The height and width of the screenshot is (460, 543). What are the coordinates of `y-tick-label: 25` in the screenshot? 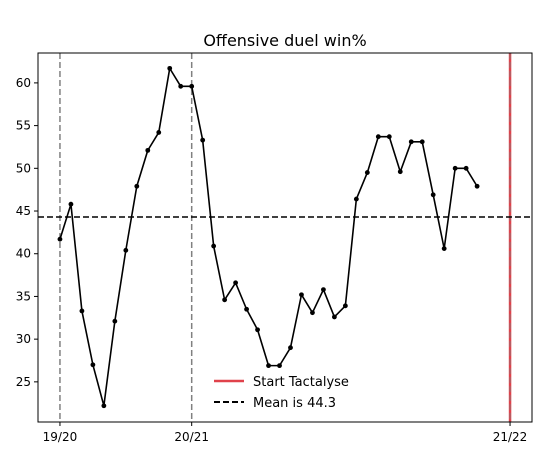 It's located at (23, 382).